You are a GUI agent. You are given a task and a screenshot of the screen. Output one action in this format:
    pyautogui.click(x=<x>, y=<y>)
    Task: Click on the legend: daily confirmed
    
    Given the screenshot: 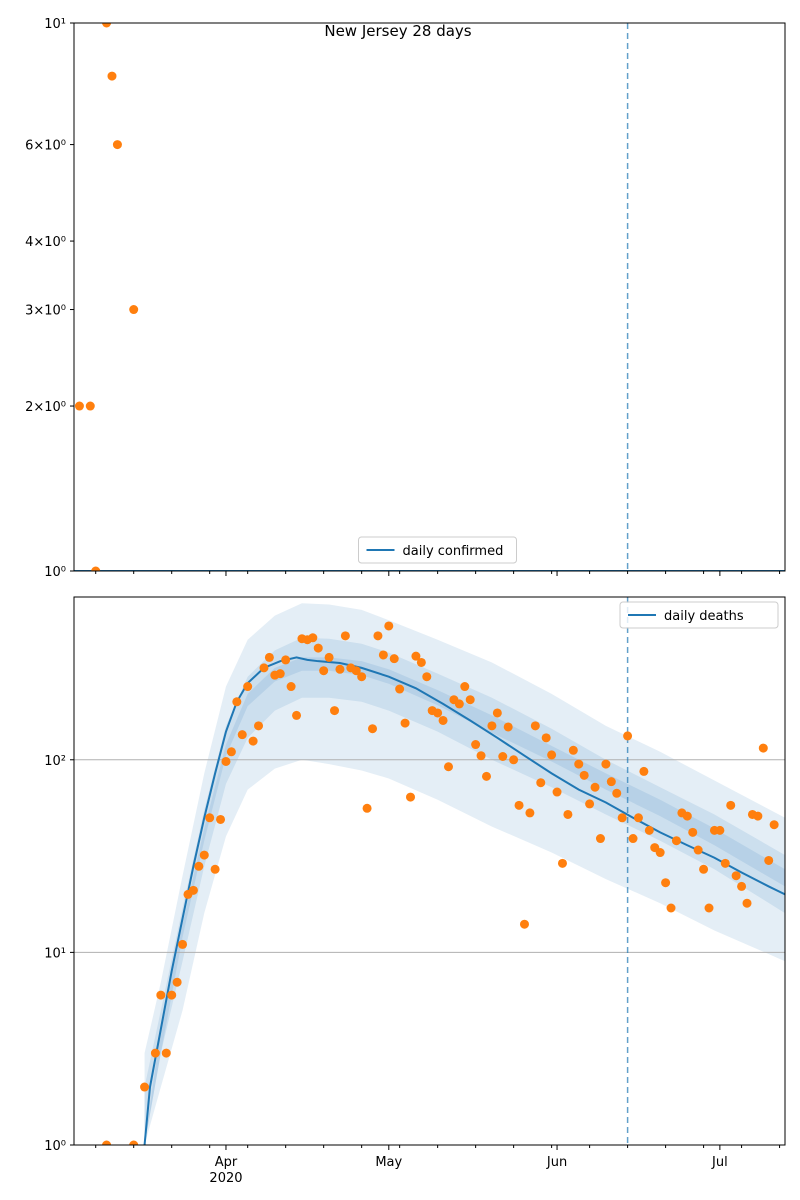 What is the action you would take?
    pyautogui.click(x=437, y=550)
    